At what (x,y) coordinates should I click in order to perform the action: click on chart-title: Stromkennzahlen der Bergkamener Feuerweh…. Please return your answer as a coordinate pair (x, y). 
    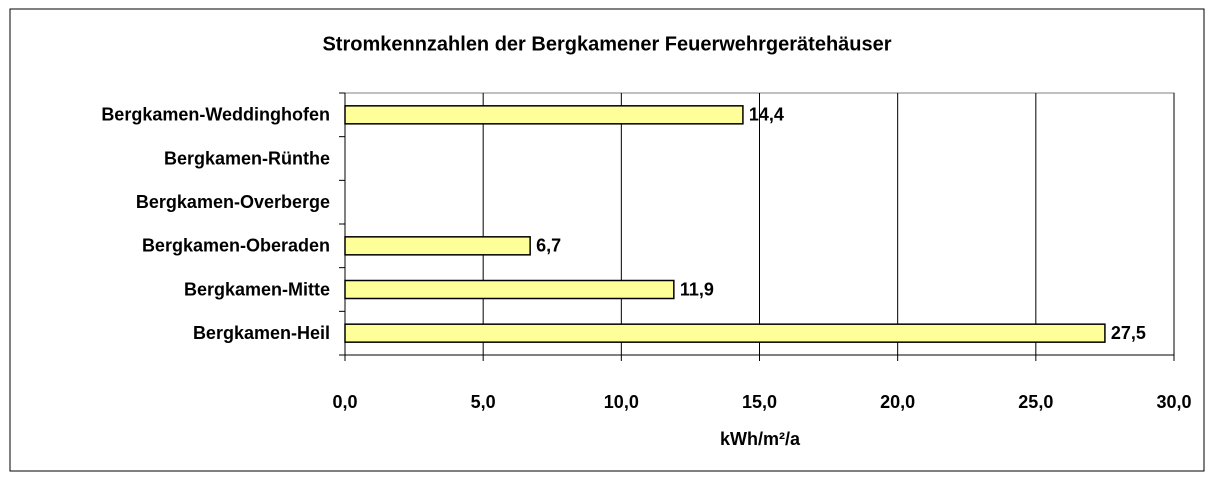
    Looking at the image, I should click on (606, 44).